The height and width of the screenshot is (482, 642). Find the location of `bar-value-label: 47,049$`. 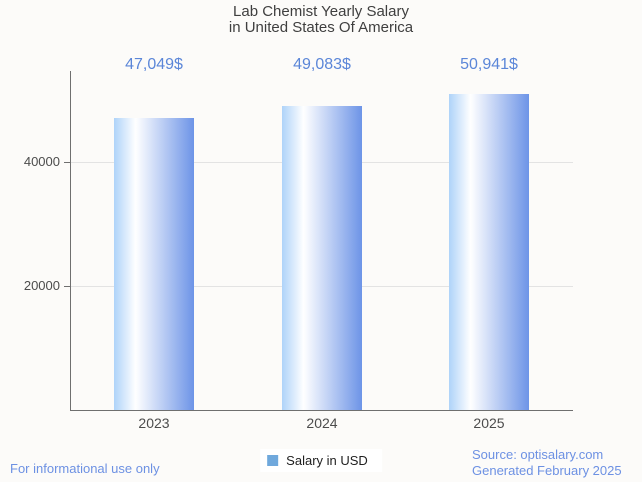

bar-value-label: 47,049$ is located at coordinates (154, 64).